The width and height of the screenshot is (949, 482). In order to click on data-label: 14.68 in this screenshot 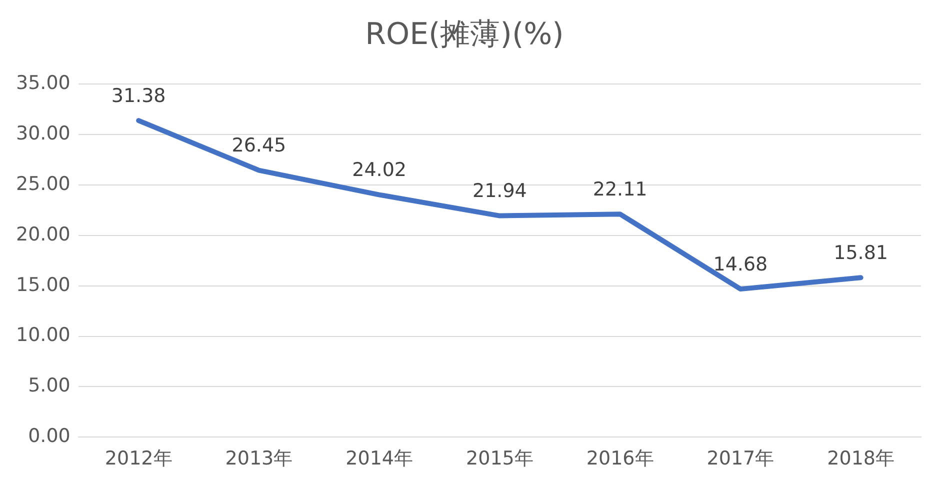, I will do `click(740, 264)`.